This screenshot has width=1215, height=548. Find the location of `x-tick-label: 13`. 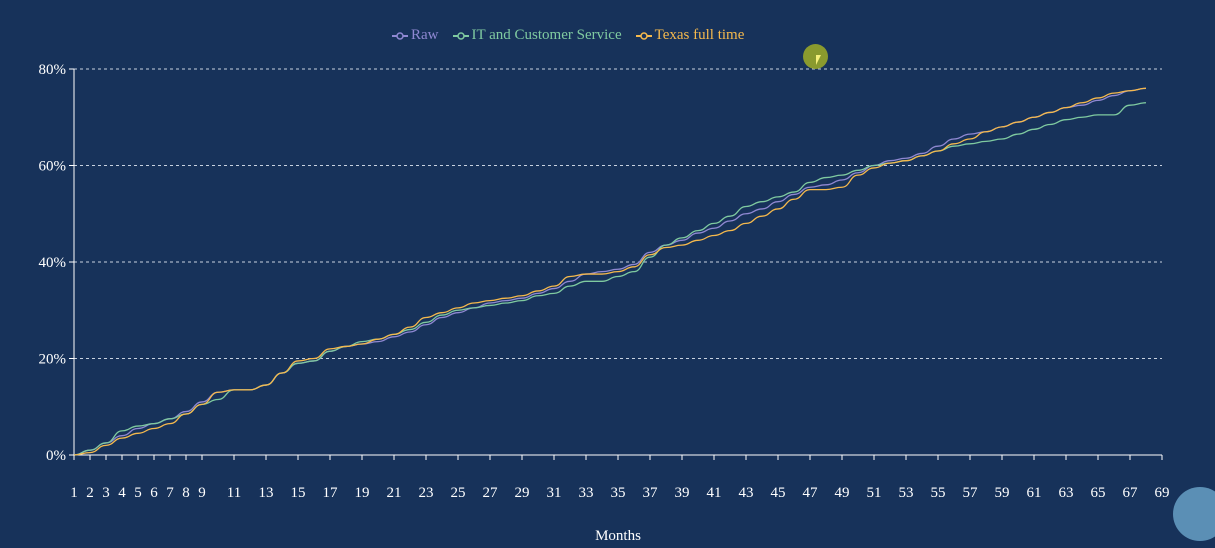

x-tick-label: 13 is located at coordinates (266, 493).